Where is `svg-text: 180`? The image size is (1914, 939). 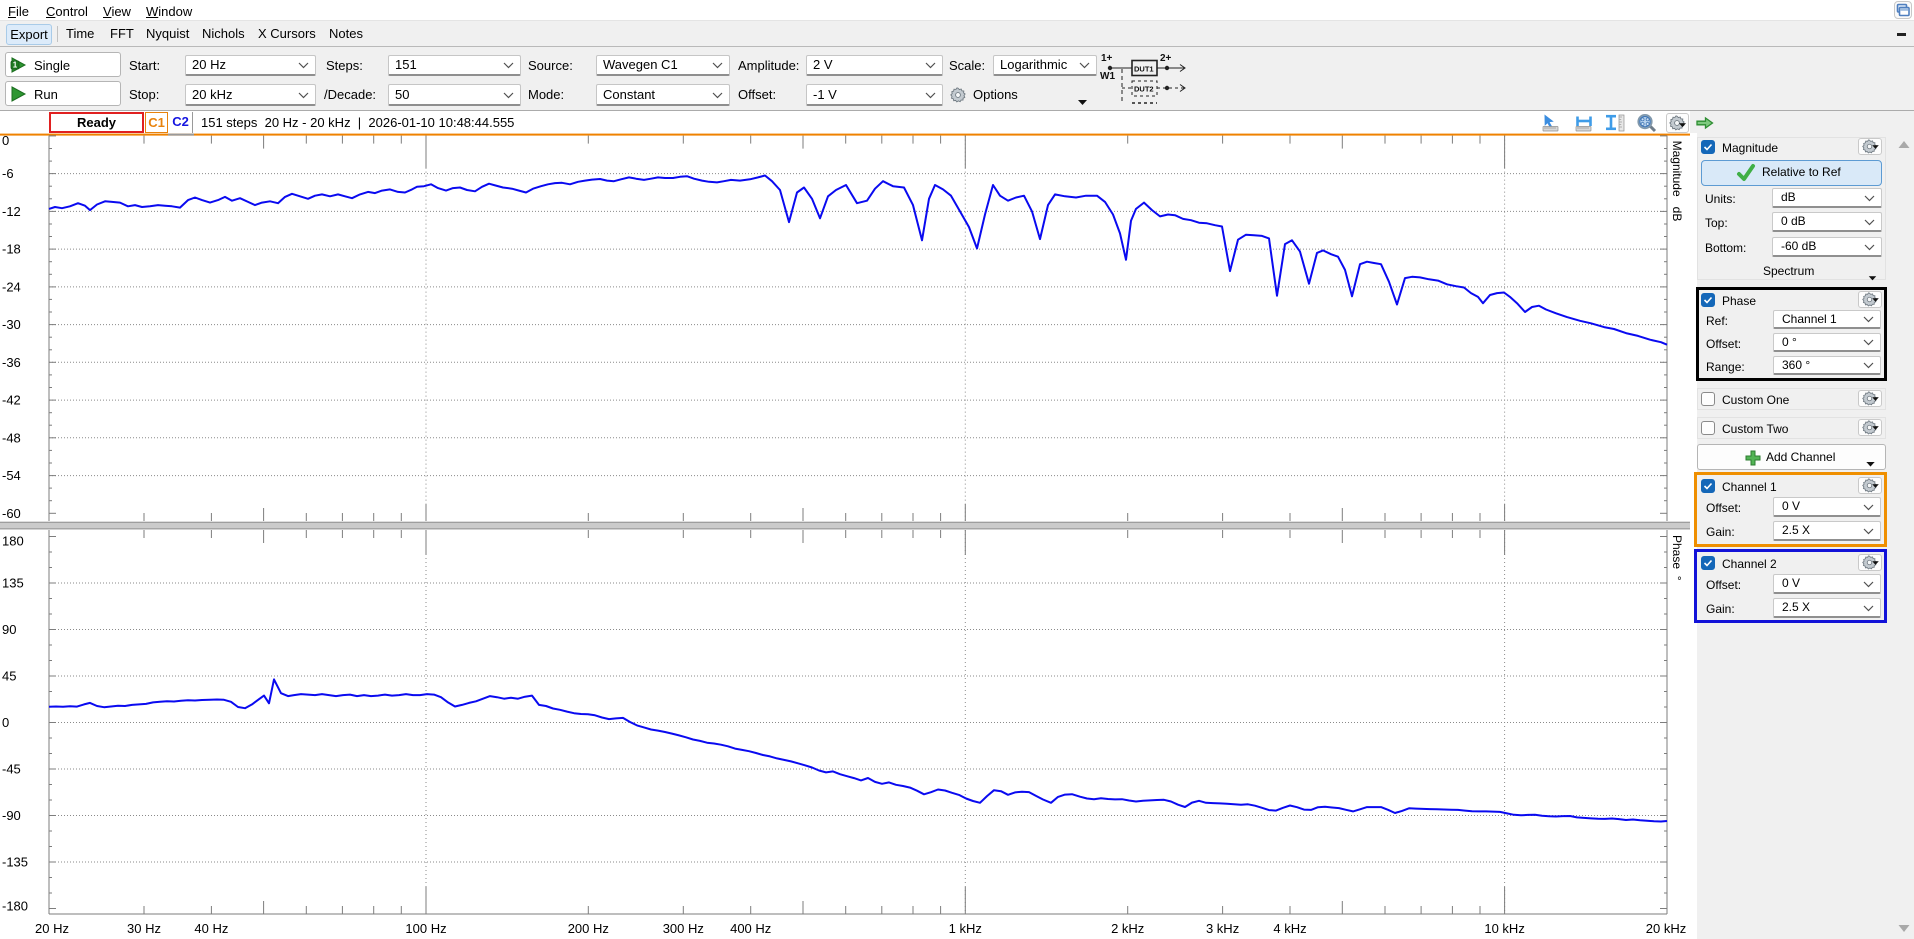 svg-text: 180 is located at coordinates (13, 541).